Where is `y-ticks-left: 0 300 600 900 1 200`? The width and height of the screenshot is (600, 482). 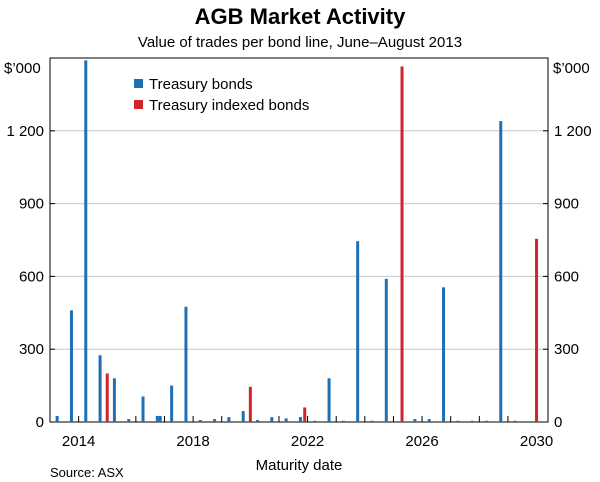 y-ticks-left: 0 300 600 900 1 200 is located at coordinates (30, 277).